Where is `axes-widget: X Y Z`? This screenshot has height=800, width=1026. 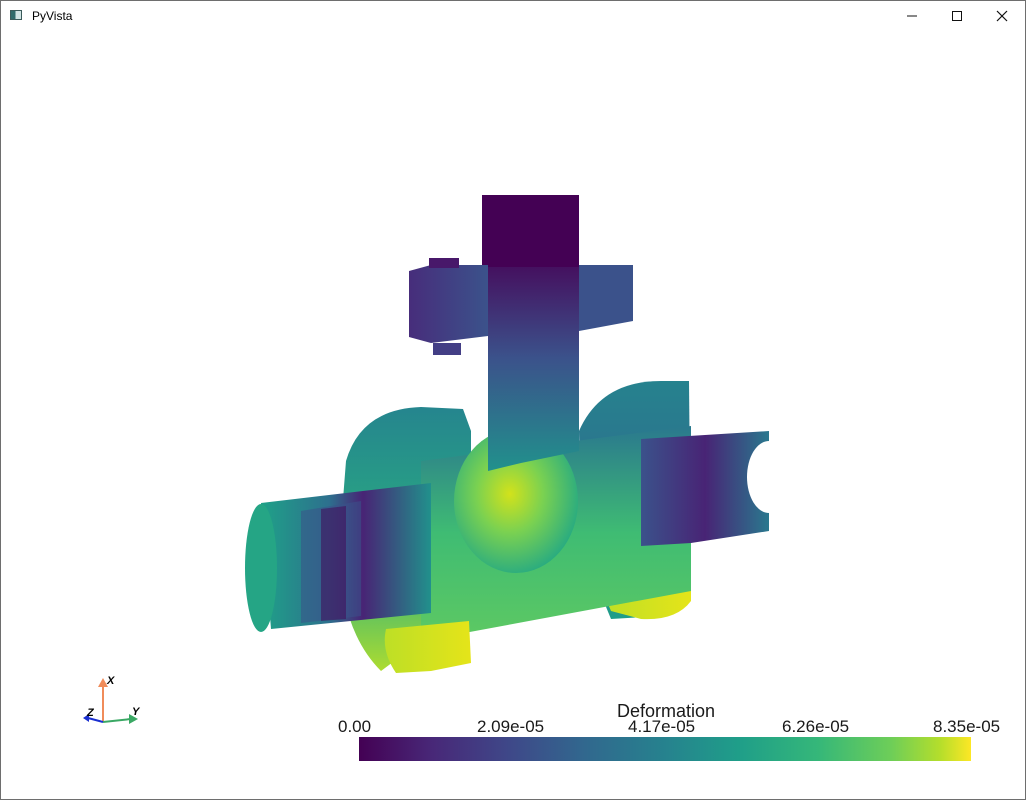
axes-widget: X Y Z is located at coordinates (112, 699).